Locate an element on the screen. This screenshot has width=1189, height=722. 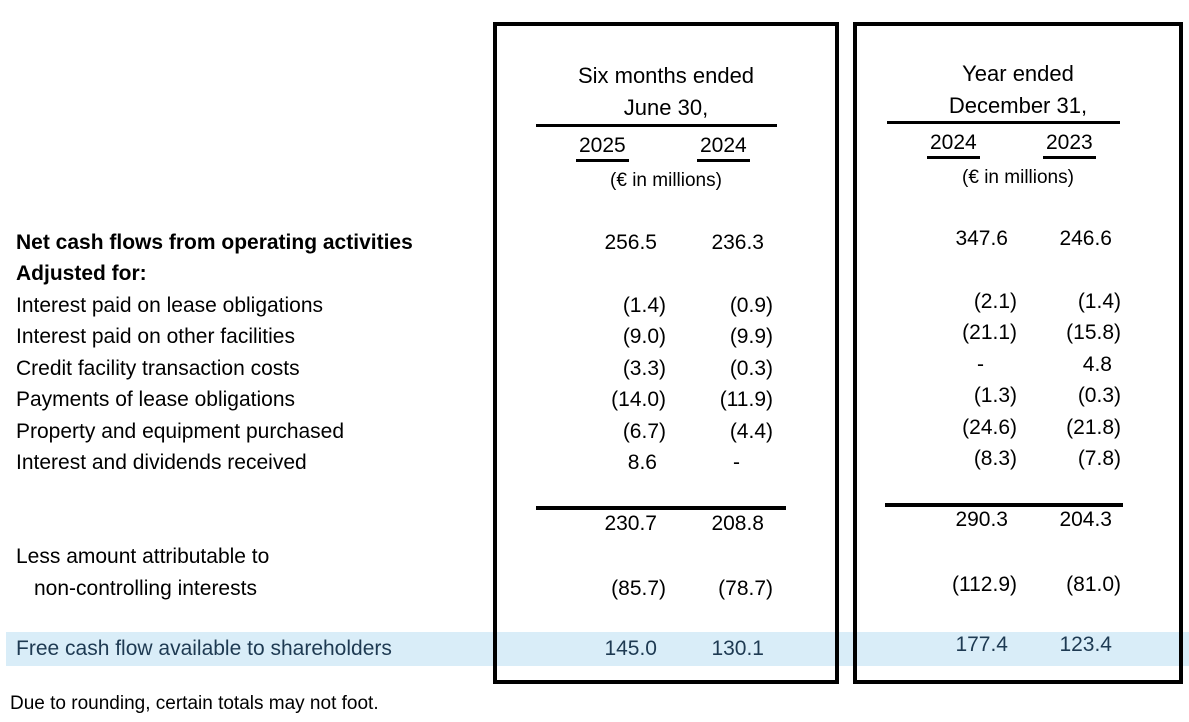
value-cell: 208.8 is located at coordinates (710, 523).